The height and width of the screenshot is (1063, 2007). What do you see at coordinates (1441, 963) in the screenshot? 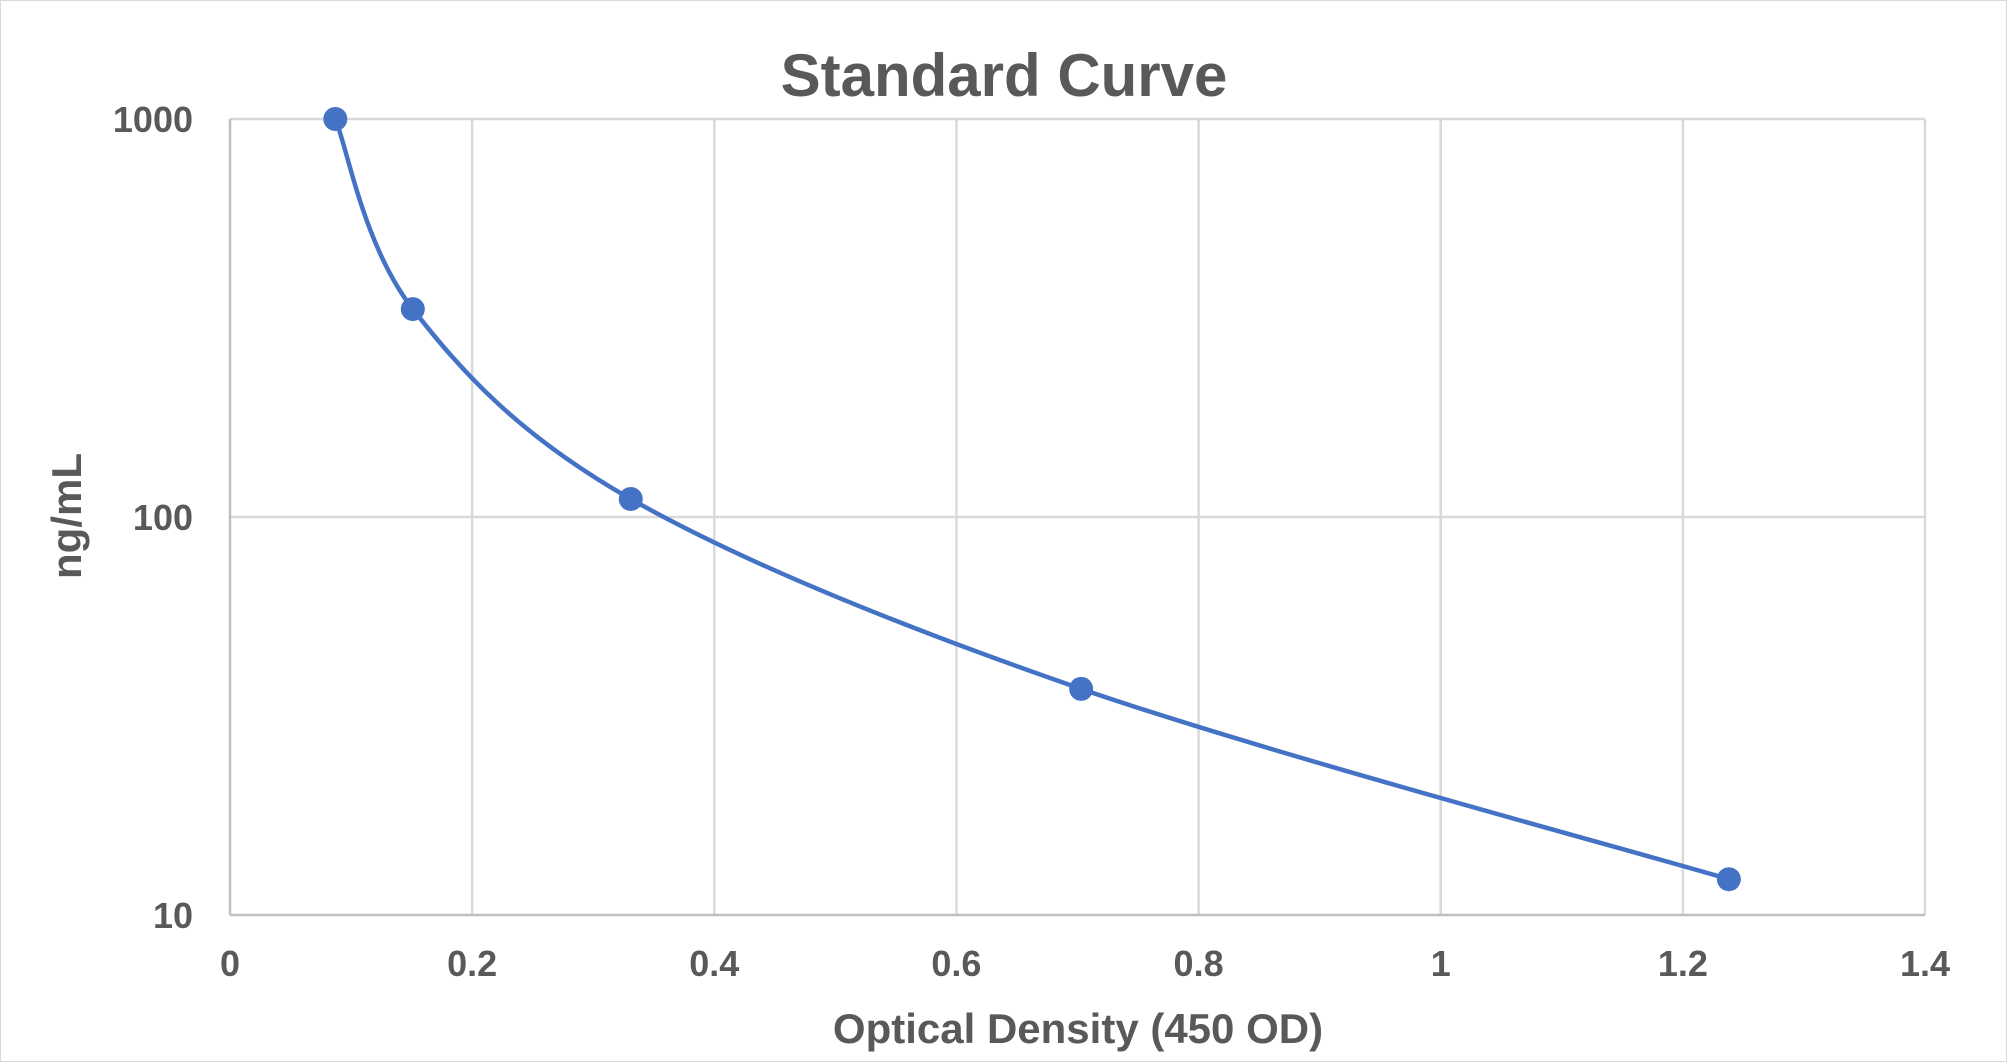
I see `x-tick-label: 1` at bounding box center [1441, 963].